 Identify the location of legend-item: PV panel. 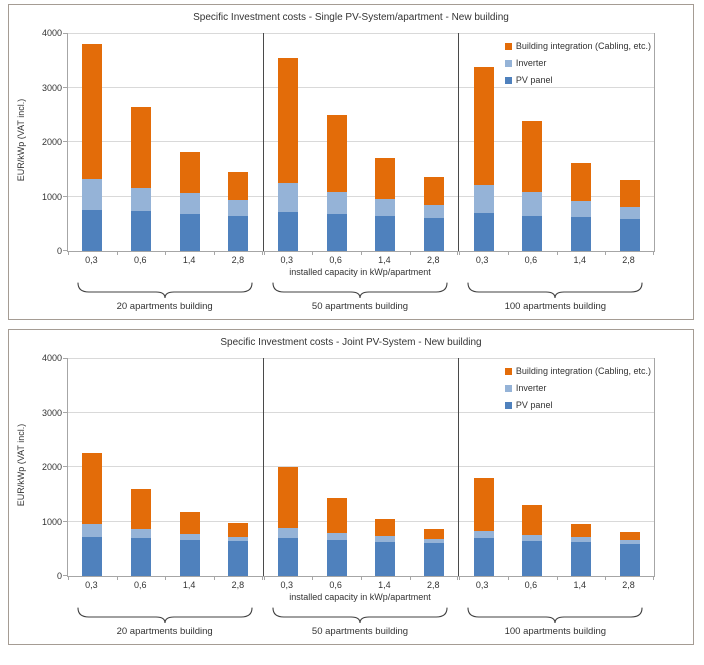
(577, 405).